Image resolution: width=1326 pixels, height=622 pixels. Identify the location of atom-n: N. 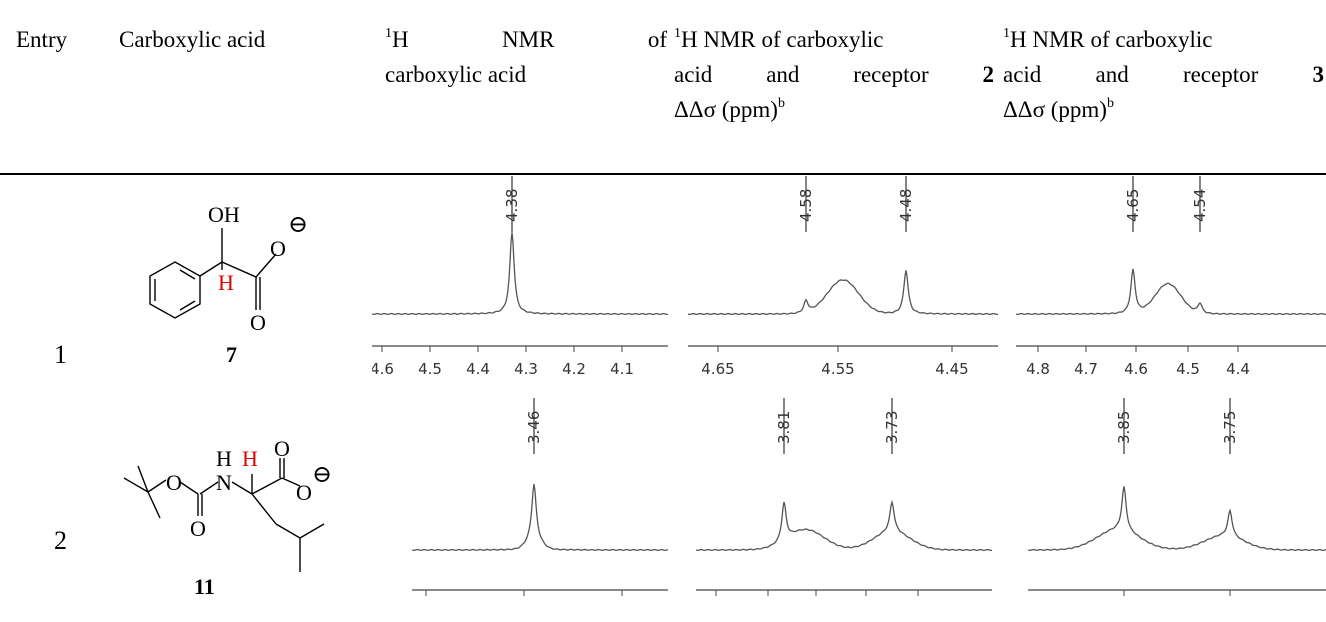
(224, 482).